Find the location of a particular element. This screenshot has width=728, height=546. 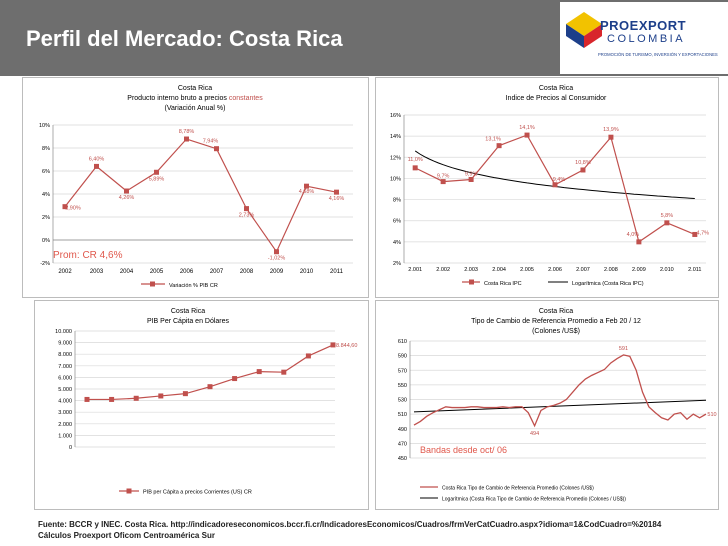

data-label: 4,26% is located at coordinates (127, 198).